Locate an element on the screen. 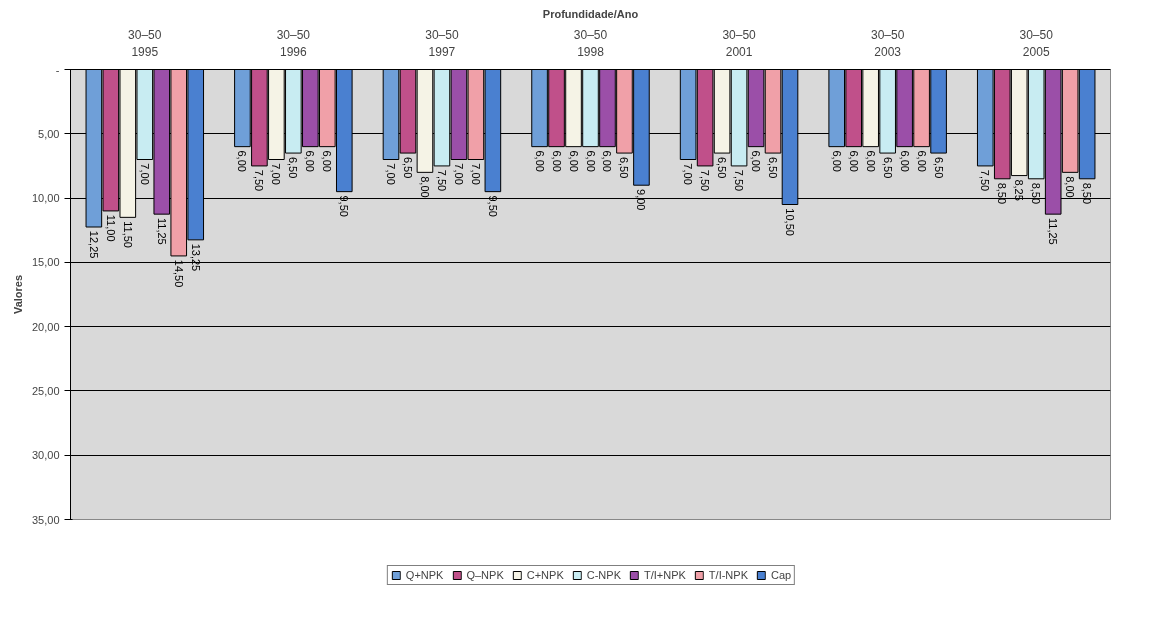 The image size is (1158, 626). y-axis-title: Valores is located at coordinates (17, 294).